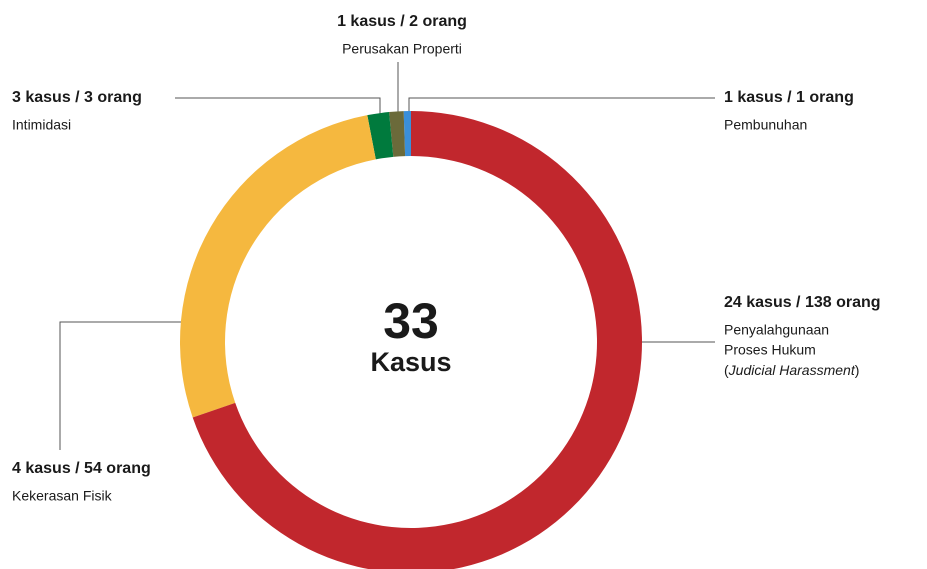  What do you see at coordinates (802, 302) in the screenshot?
I see `value-label: 24 kasus / 138 orang` at bounding box center [802, 302].